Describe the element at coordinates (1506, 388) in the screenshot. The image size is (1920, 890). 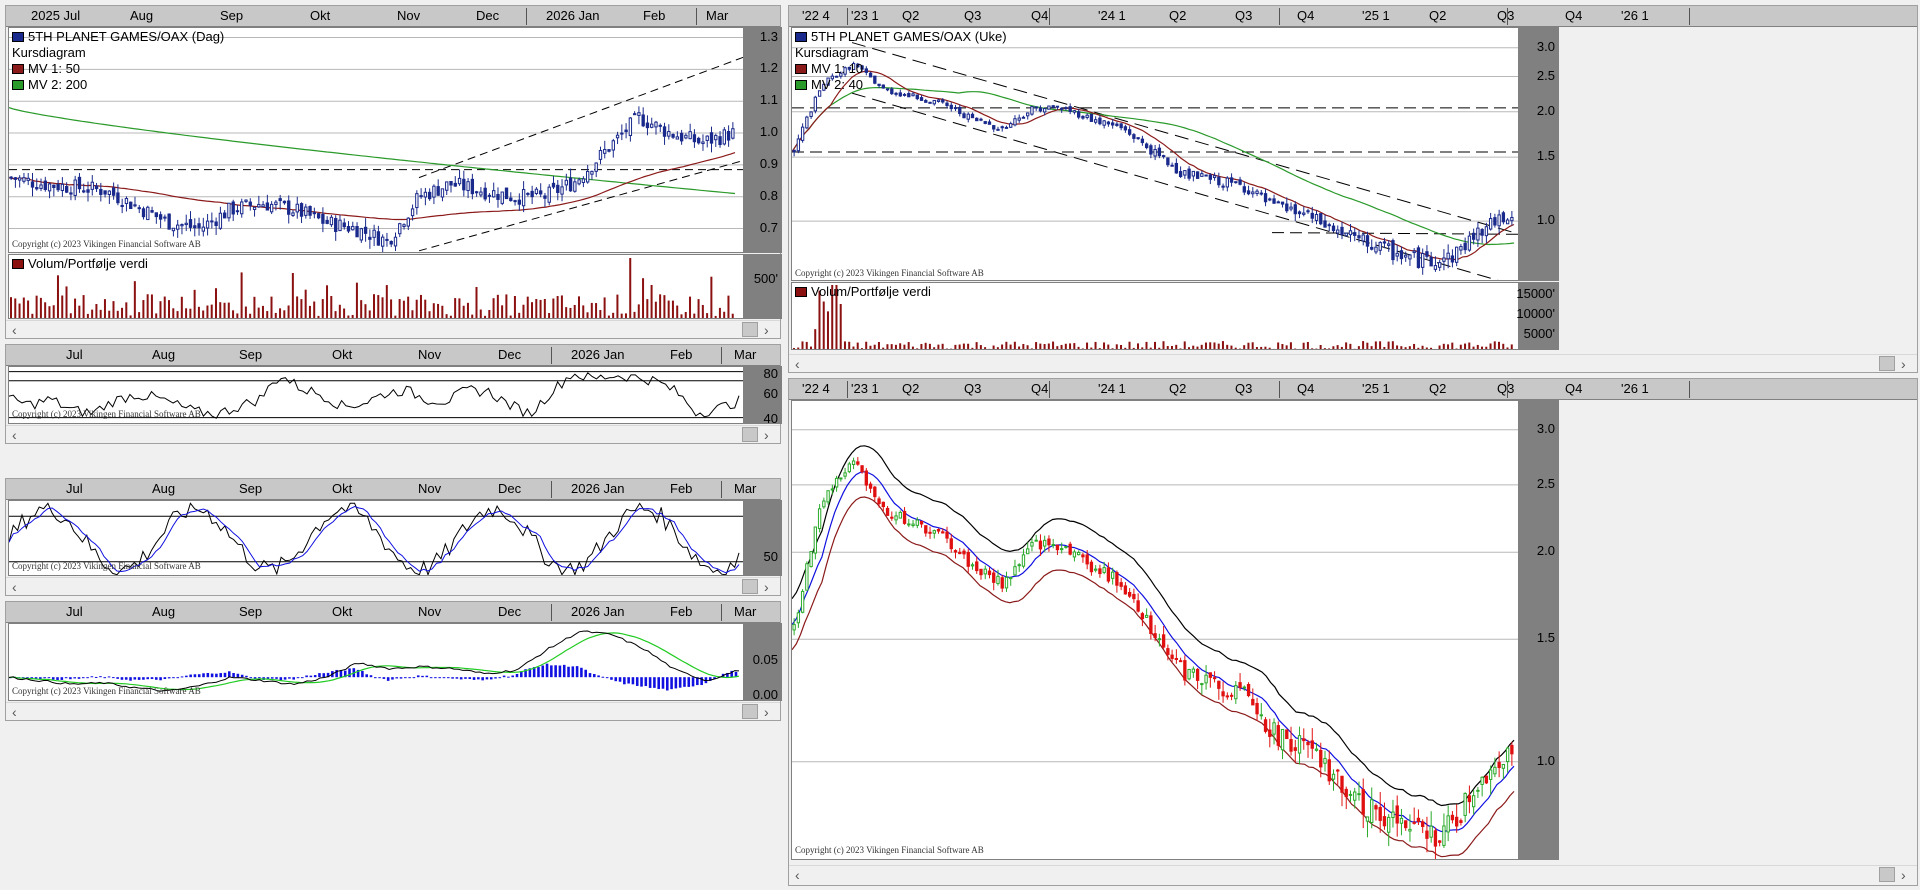
I see `time-axis-label: Q3` at that location.